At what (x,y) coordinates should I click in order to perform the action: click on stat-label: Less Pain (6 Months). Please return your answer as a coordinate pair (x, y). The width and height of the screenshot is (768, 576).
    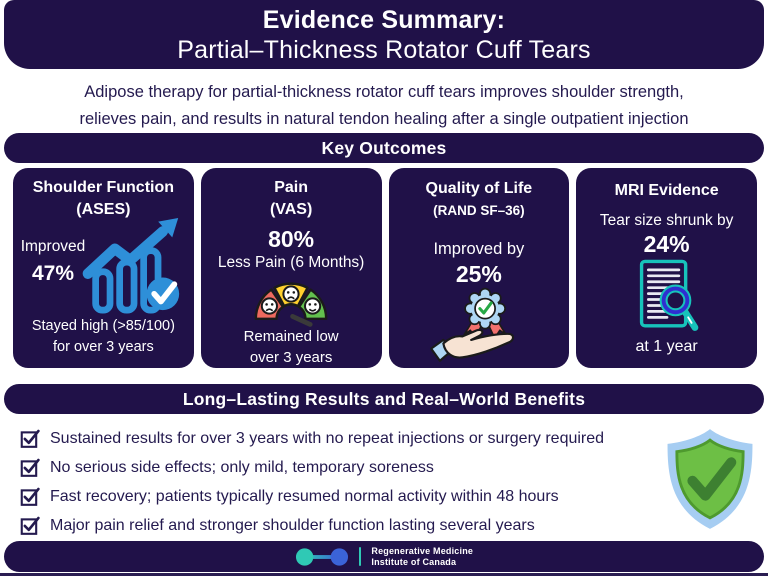
    Looking at the image, I should click on (291, 262).